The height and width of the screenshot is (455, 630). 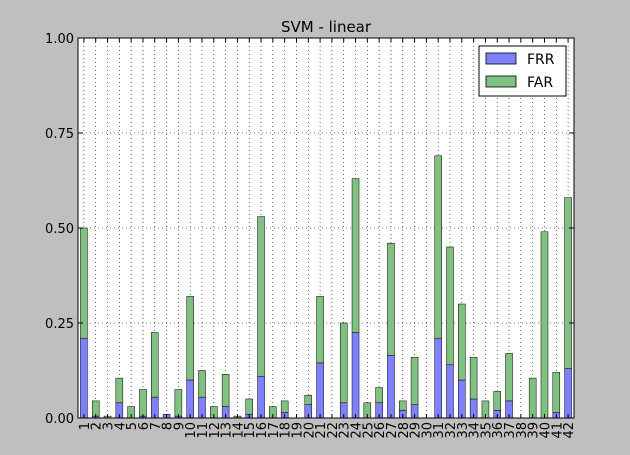 What do you see at coordinates (179, 426) in the screenshot?
I see `x-tick-label: 9` at bounding box center [179, 426].